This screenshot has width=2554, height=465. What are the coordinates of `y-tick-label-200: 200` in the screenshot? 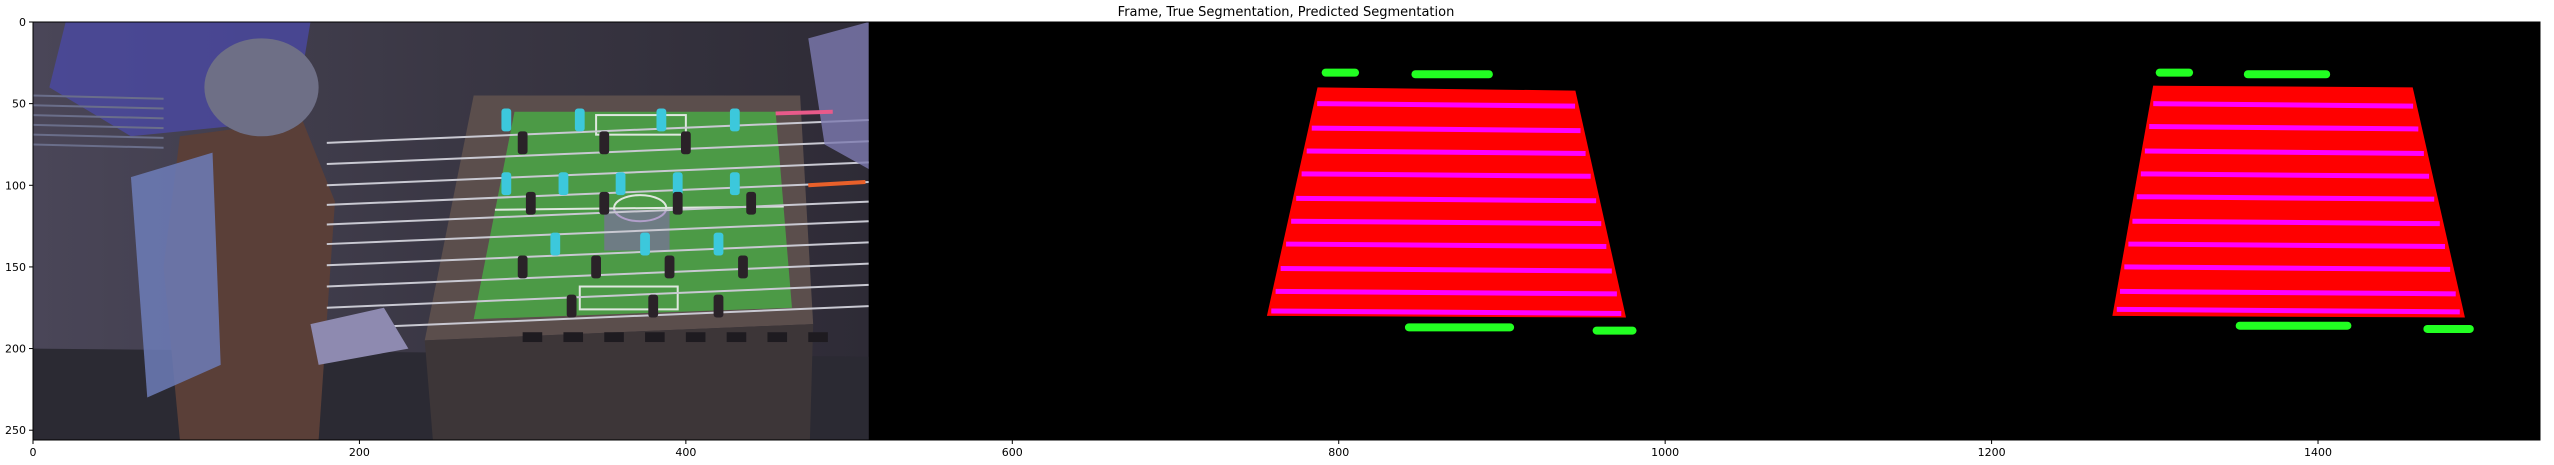 It's located at (15, 349).